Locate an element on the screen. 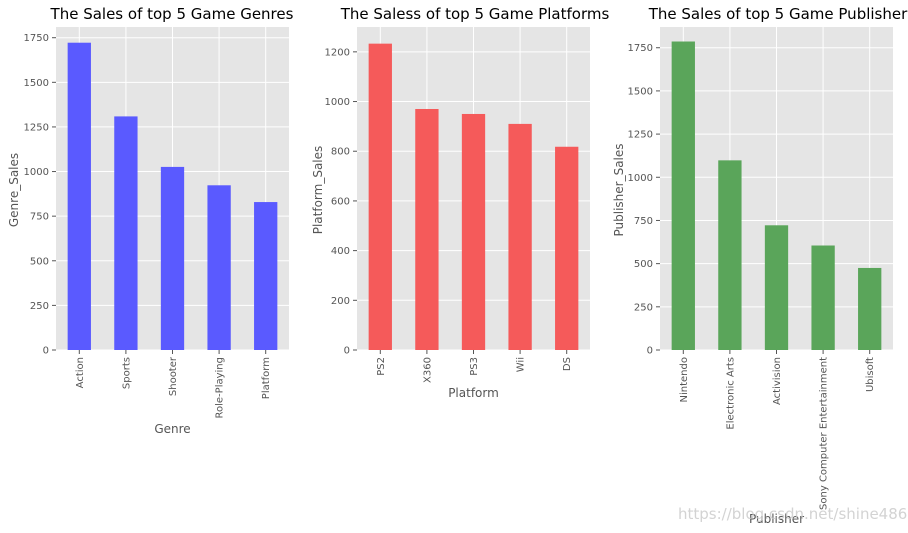 The height and width of the screenshot is (533, 908). bar-action is located at coordinates (79, 196).